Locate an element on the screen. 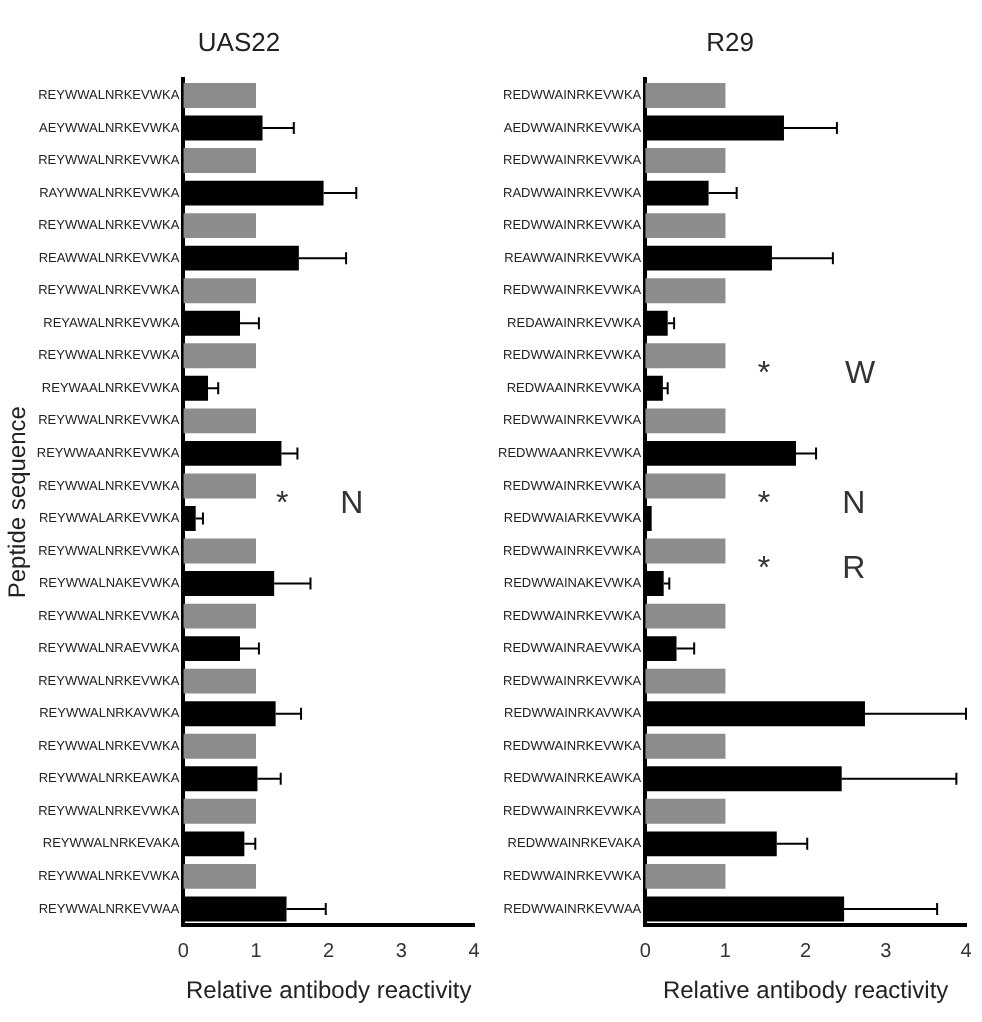 The width and height of the screenshot is (982, 1022). annotation: W is located at coordinates (861, 374).